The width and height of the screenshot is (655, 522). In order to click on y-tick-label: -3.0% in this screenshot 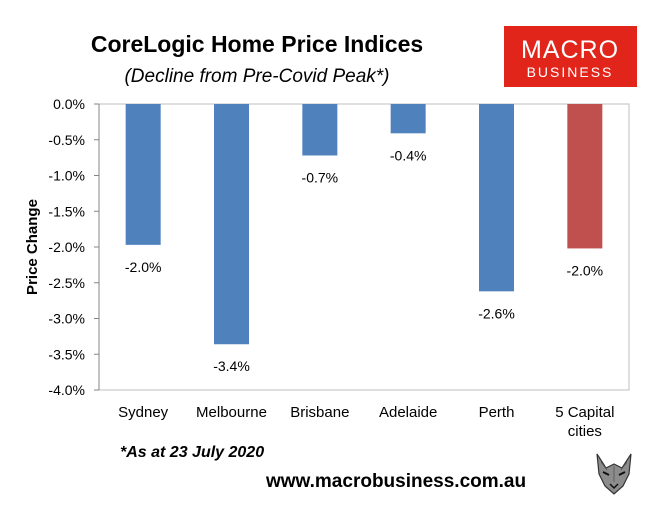, I will do `click(66, 319)`.